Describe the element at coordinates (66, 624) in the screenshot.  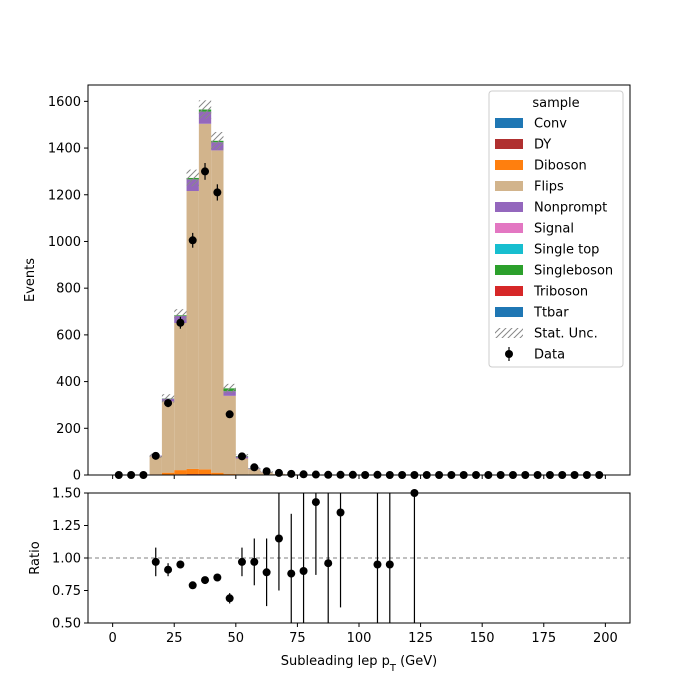
I see `ratio-y-tick-label-0: 0.50` at that location.